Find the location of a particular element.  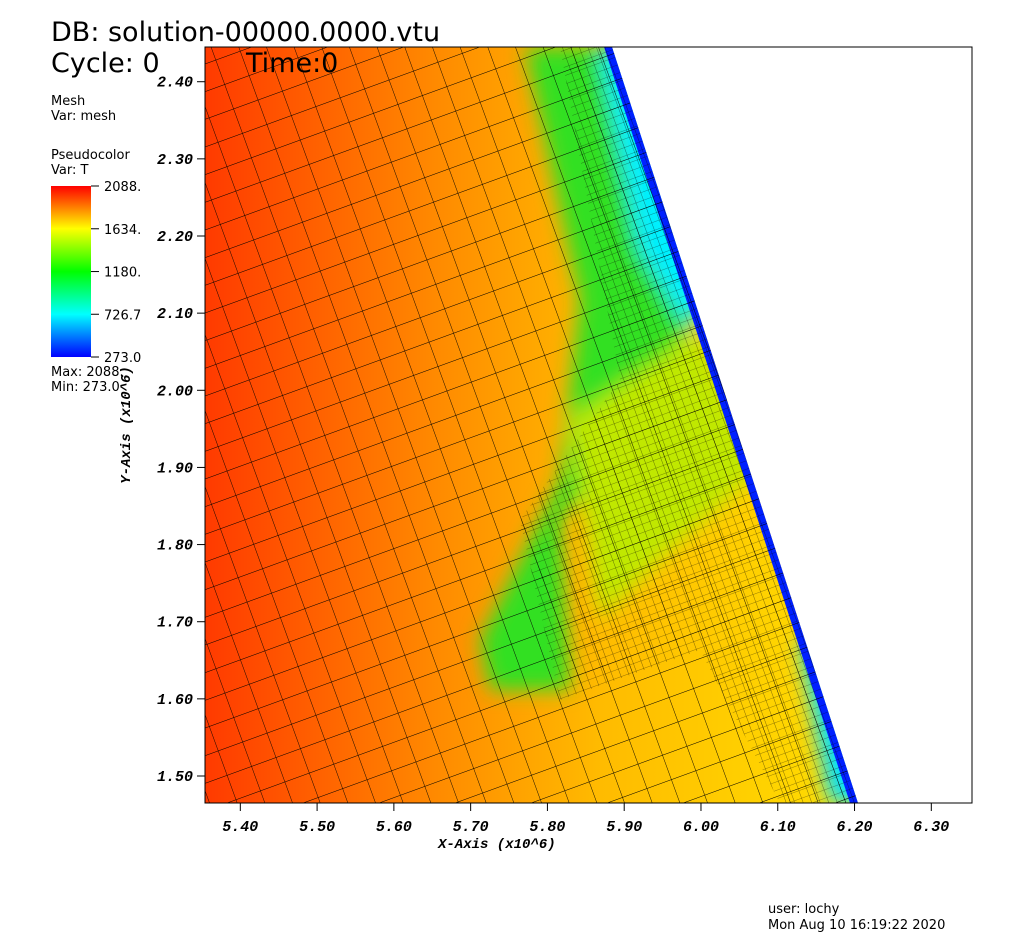

y-tick-label: 2.10 is located at coordinates (175, 314).